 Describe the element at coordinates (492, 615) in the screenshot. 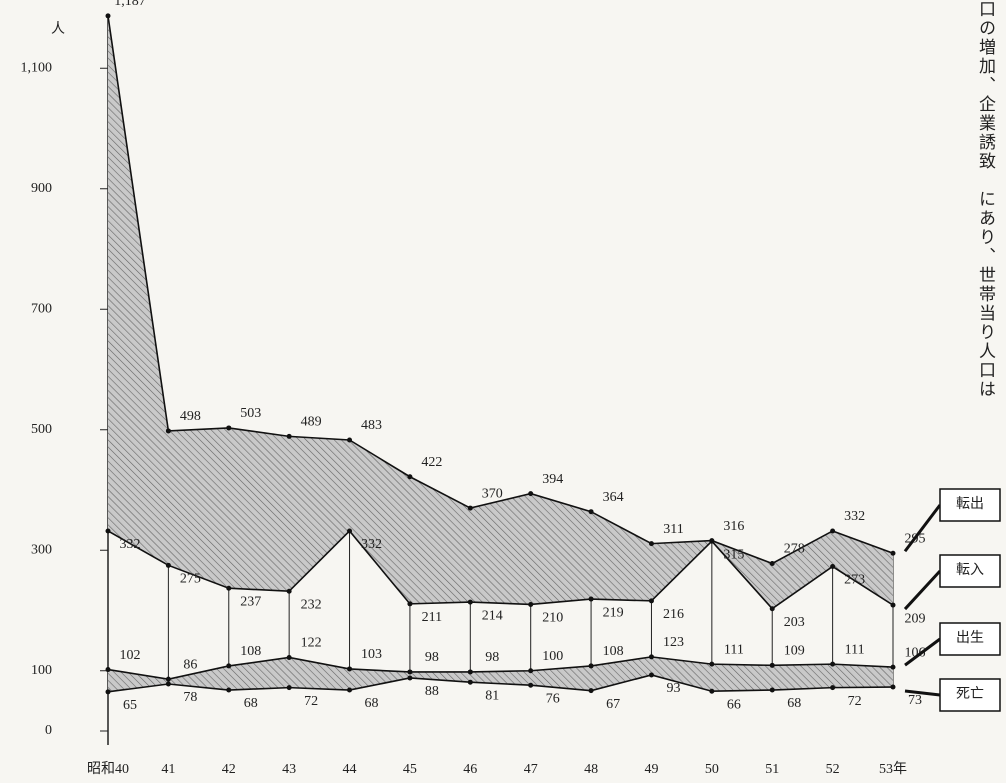

I see `data-label: 214` at that location.